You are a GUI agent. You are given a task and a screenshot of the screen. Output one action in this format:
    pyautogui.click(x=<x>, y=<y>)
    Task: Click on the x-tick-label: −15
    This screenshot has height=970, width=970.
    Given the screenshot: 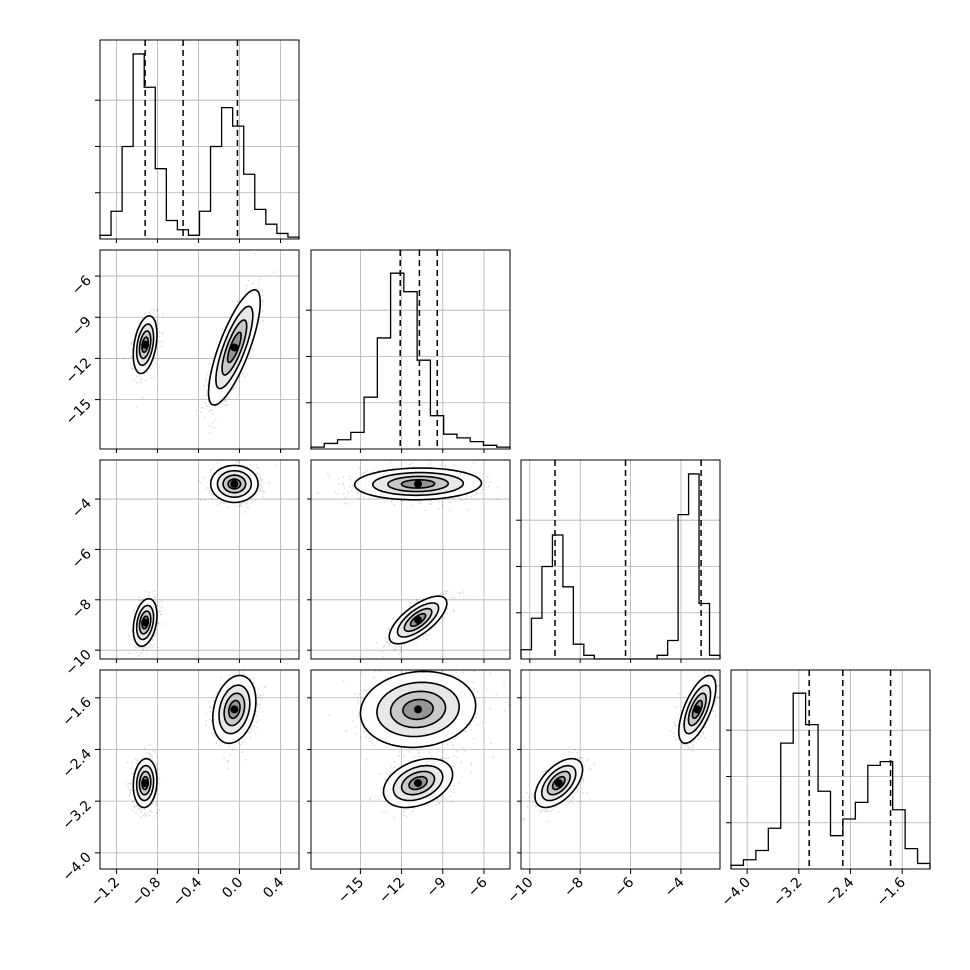 What is the action you would take?
    pyautogui.click(x=351, y=891)
    